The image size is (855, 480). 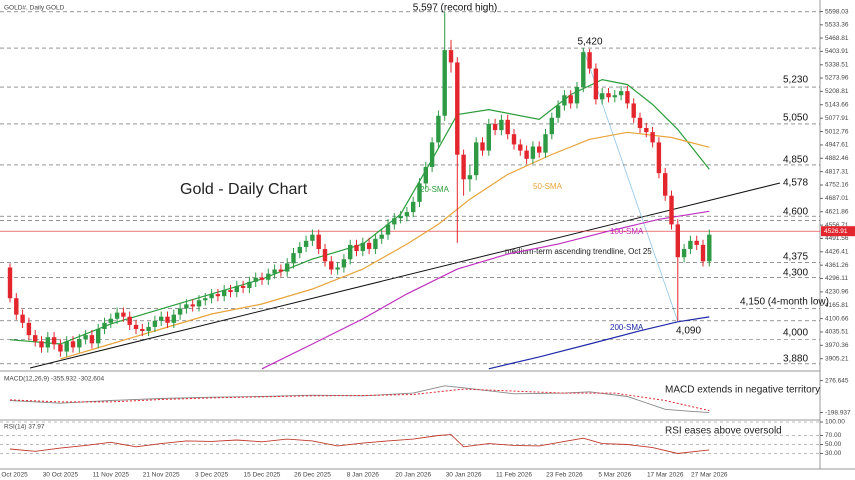 What do you see at coordinates (836, 278) in the screenshot?
I see `y-tick-label: 4296.11` at bounding box center [836, 278].